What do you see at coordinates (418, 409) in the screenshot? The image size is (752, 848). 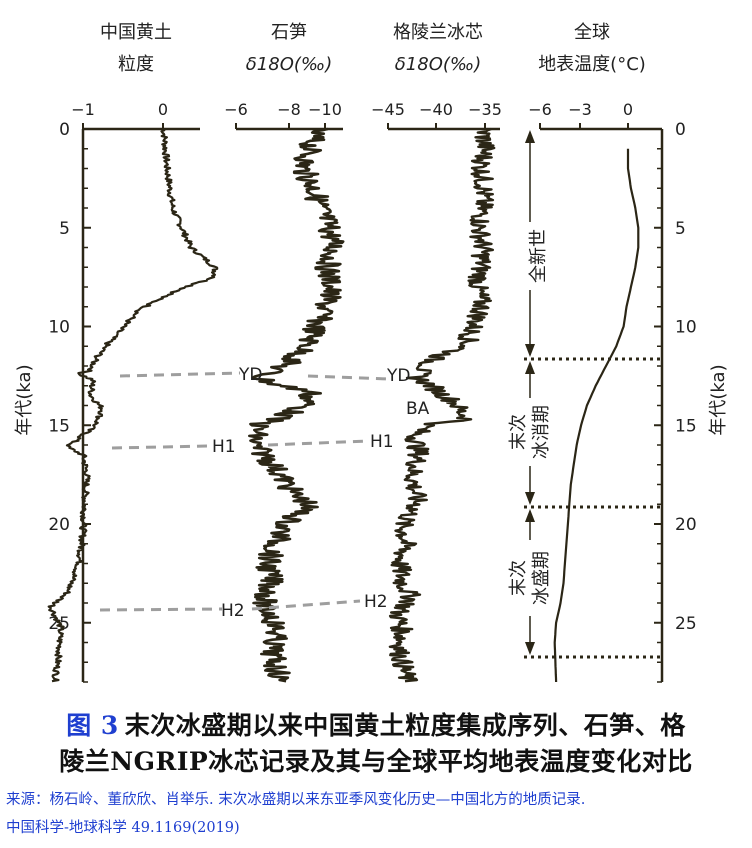 I see `ba-label-greenland: BA` at bounding box center [418, 409].